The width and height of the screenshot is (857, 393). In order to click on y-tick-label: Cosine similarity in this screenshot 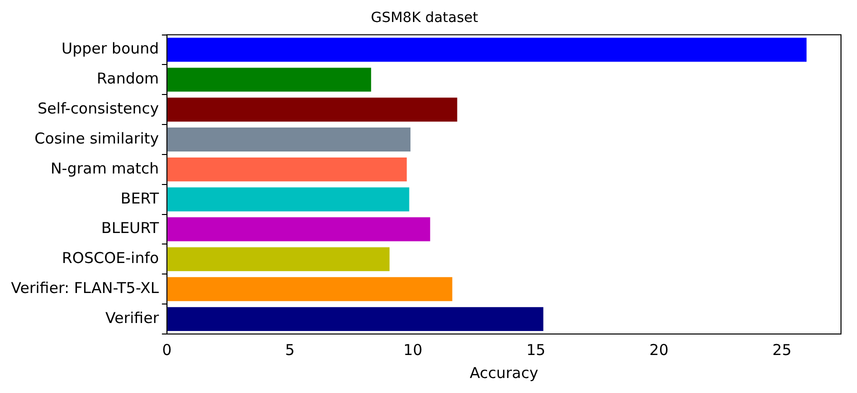, I will do `click(97, 138)`.